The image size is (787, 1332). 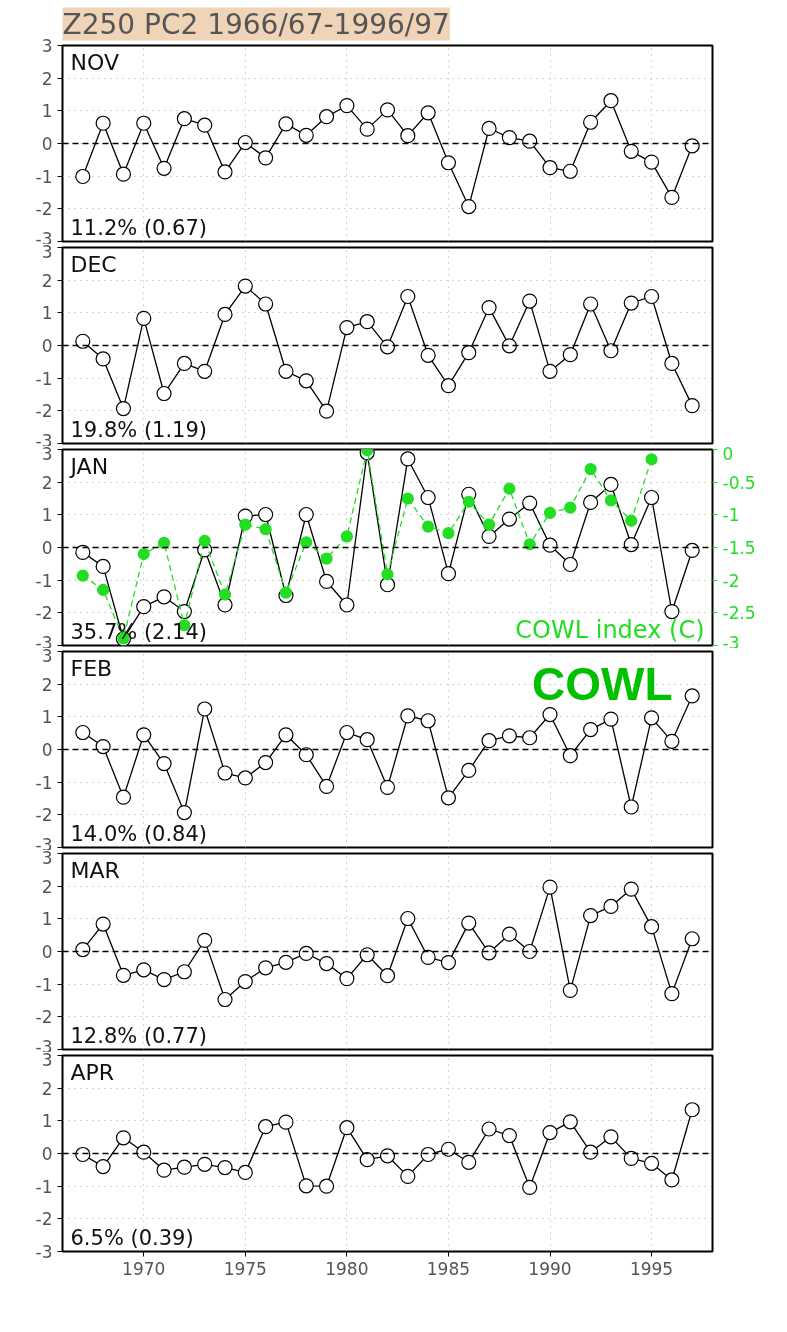 I want to click on x-tick-label: 1990, so click(x=550, y=1268).